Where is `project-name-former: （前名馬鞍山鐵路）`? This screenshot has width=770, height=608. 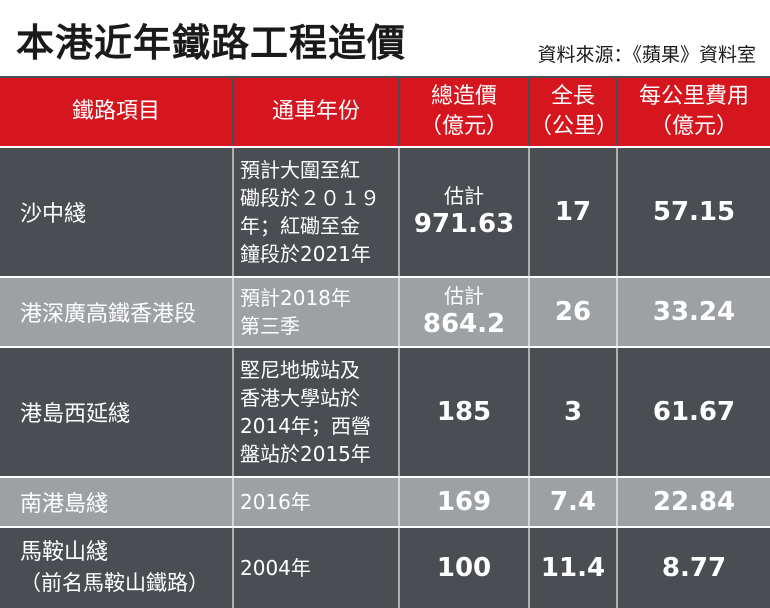 project-name-former: （前名馬鞍山鐵路） is located at coordinates (114, 583).